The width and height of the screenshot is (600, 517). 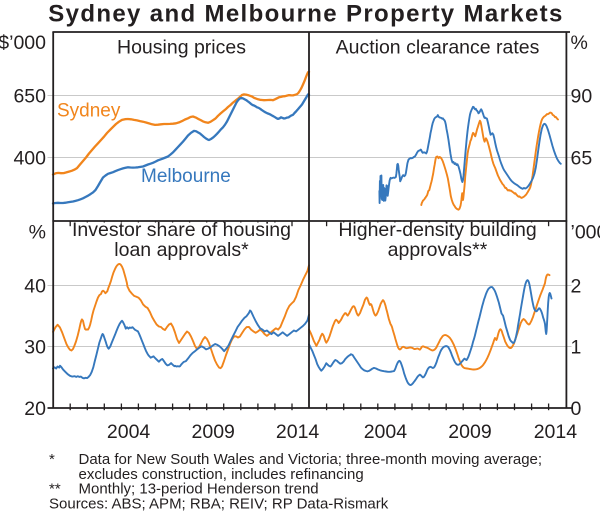 What do you see at coordinates (576, 348) in the screenshot?
I see `svg-text: 1` at bounding box center [576, 348].